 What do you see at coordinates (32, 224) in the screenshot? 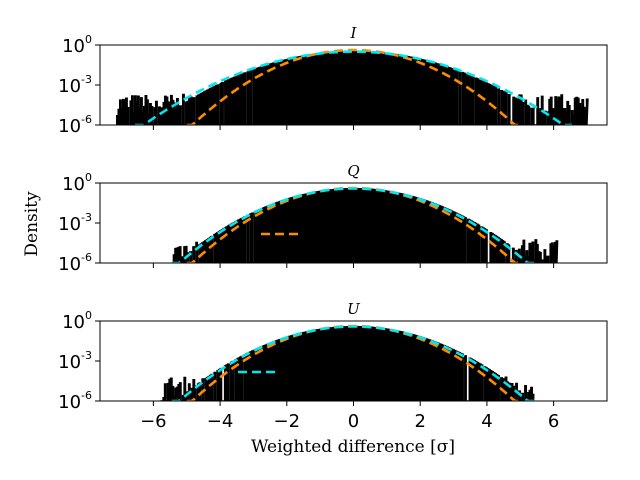
I see `y-axis-label: Density` at bounding box center [32, 224].